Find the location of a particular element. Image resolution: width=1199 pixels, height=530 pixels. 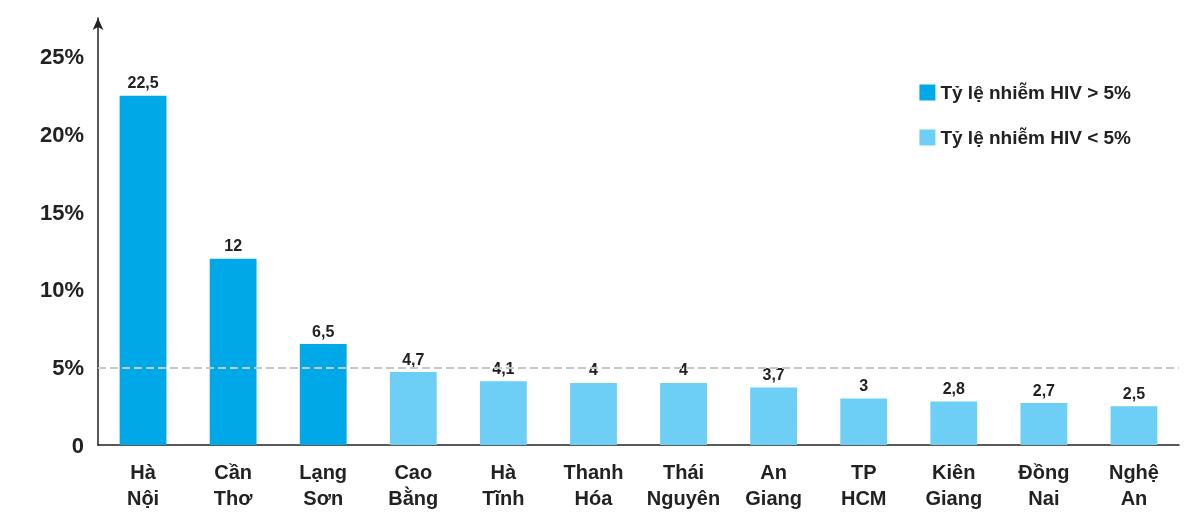

data-label: 2,7 is located at coordinates (1044, 390).